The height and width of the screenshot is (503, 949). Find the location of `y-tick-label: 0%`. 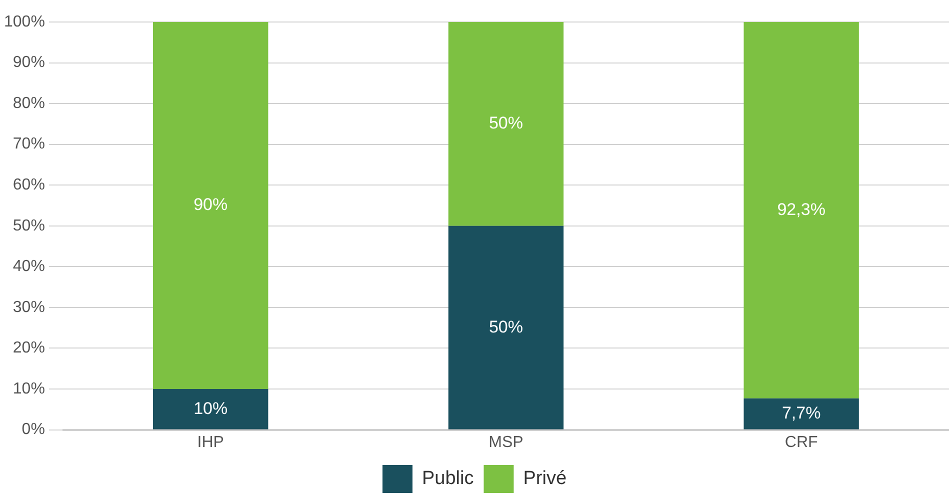

y-tick-label: 0% is located at coordinates (33, 429).